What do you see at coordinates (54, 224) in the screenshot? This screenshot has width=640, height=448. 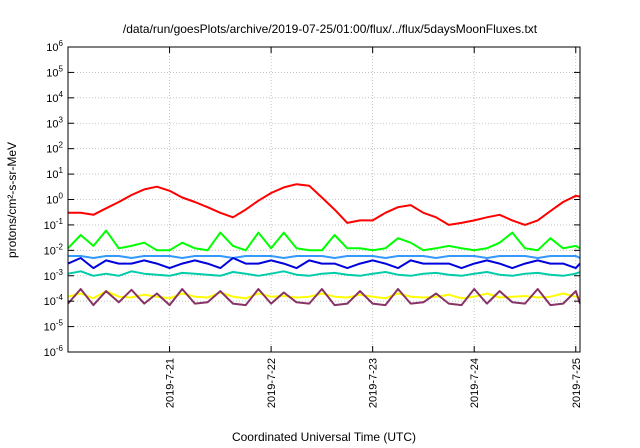 I see `y-tick-label: 10⁻¹` at bounding box center [54, 224].